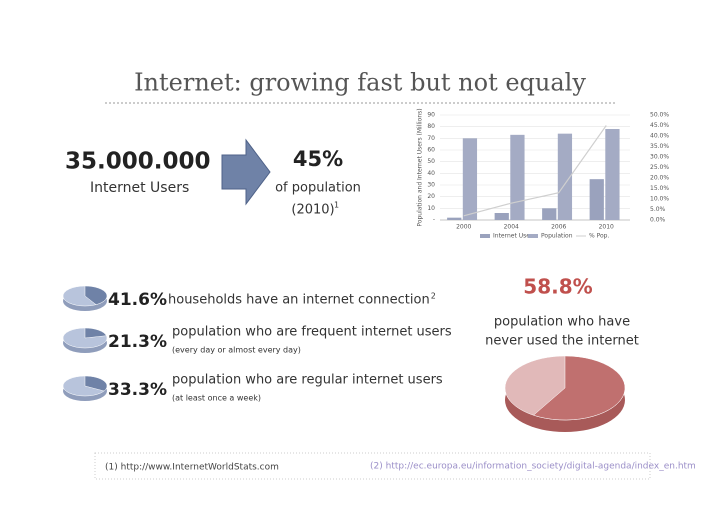 The width and height of the screenshot is (728, 519). Describe the element at coordinates (137, 342) in the screenshot. I see `stat-value: 21.3%` at that location.